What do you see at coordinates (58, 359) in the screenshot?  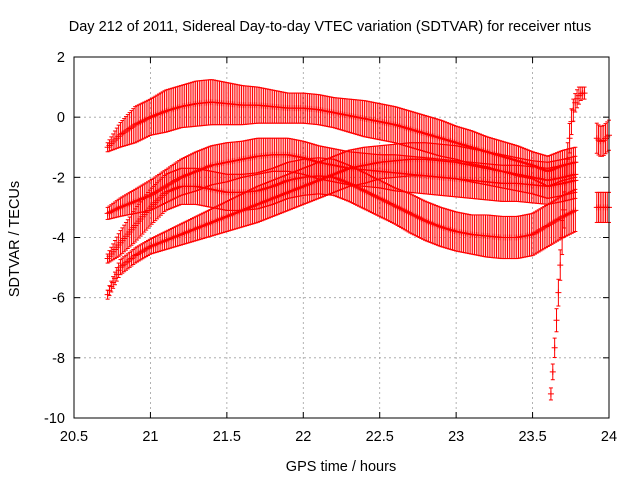 I see `y-tick-label: -8` at bounding box center [58, 359].